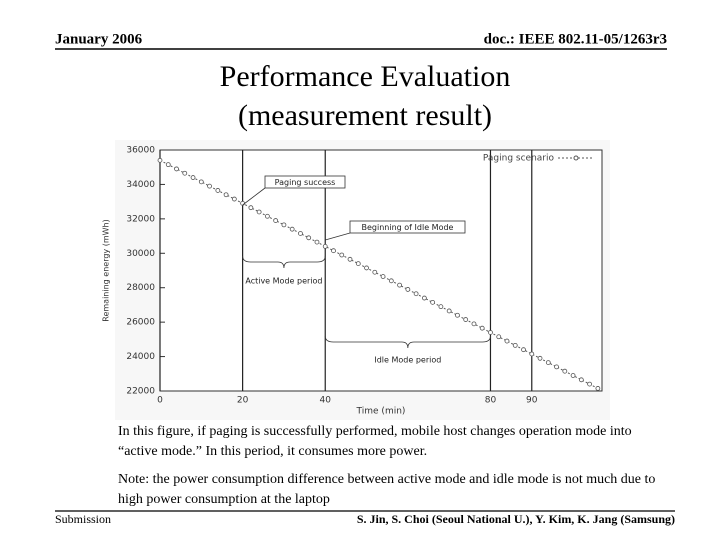 The width and height of the screenshot is (720, 540). Describe the element at coordinates (575, 39) in the screenshot. I see `header-doc: doc.: IEEE 802.11-05/1263r3` at that location.